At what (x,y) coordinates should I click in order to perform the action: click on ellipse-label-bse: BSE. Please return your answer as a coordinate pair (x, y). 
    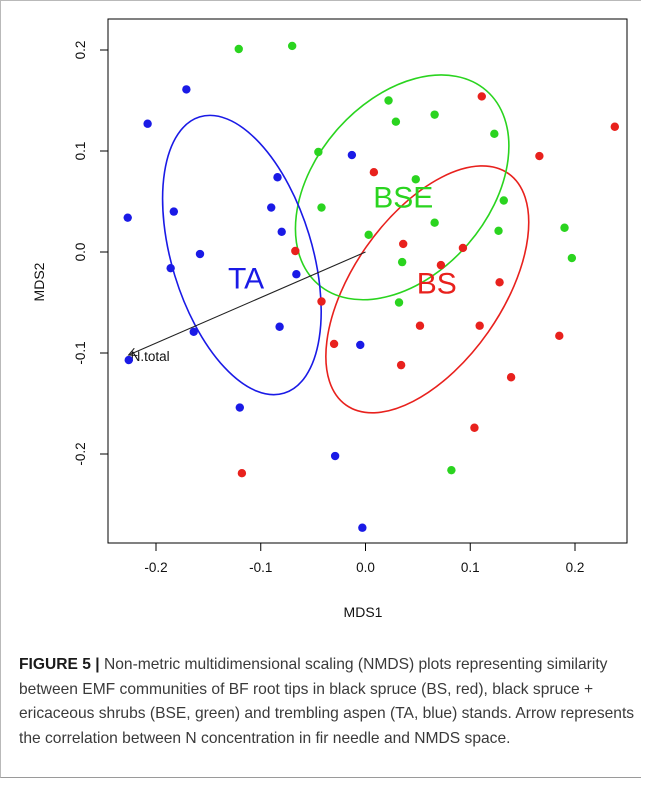
    Looking at the image, I should click on (403, 197).